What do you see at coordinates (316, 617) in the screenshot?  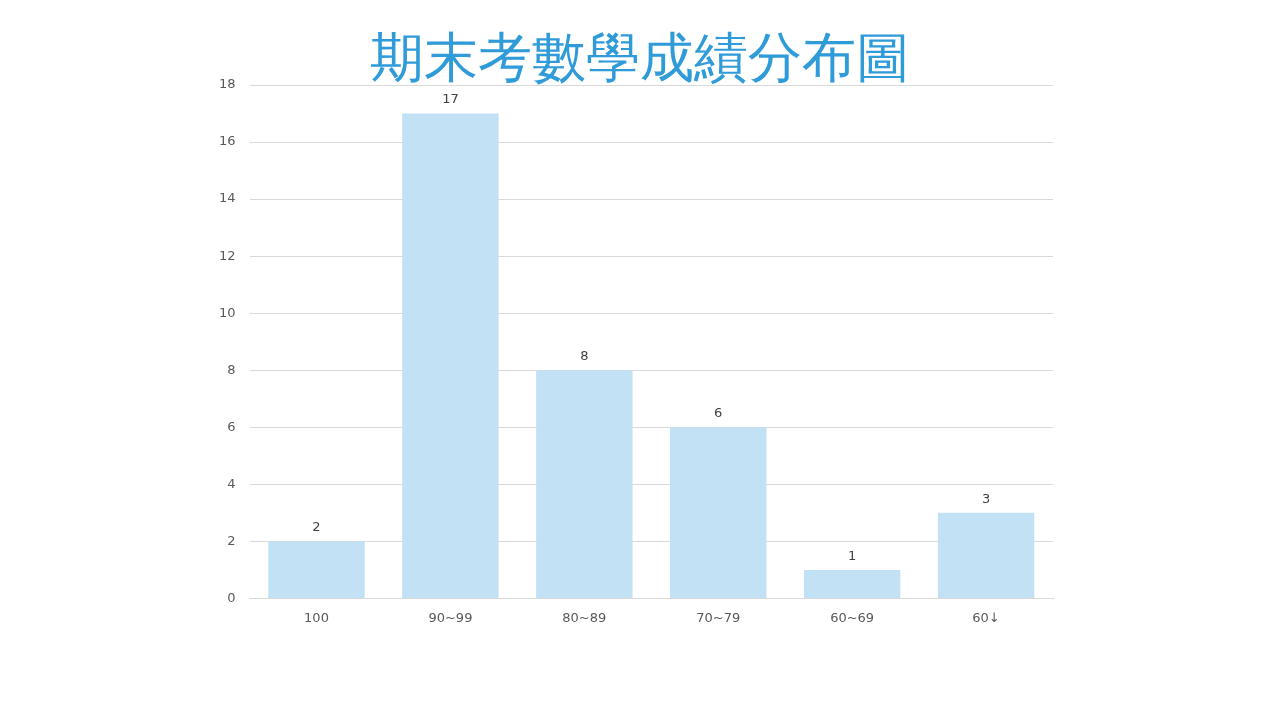 I see `x-tick-label: 100` at bounding box center [316, 617].